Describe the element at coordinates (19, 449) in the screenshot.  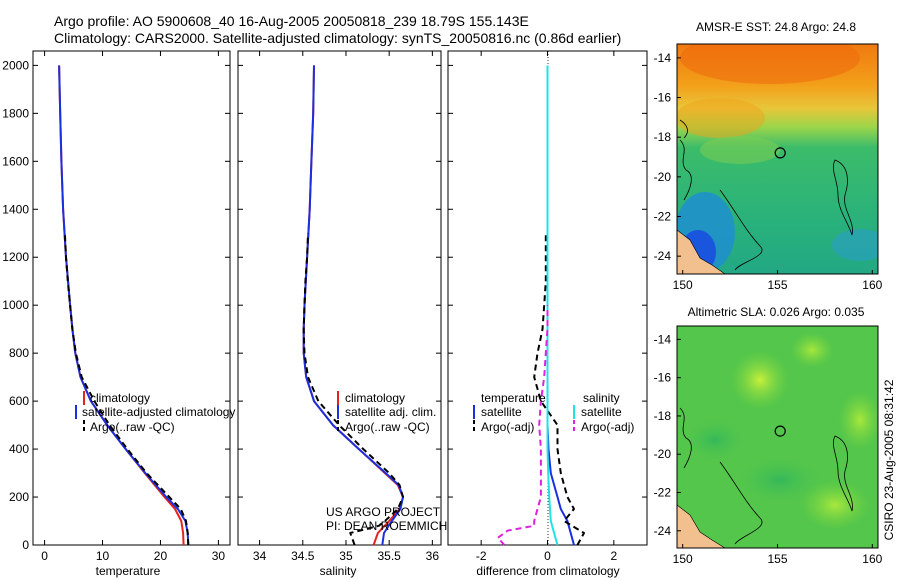
I see `depth-tick-label: 400` at that location.